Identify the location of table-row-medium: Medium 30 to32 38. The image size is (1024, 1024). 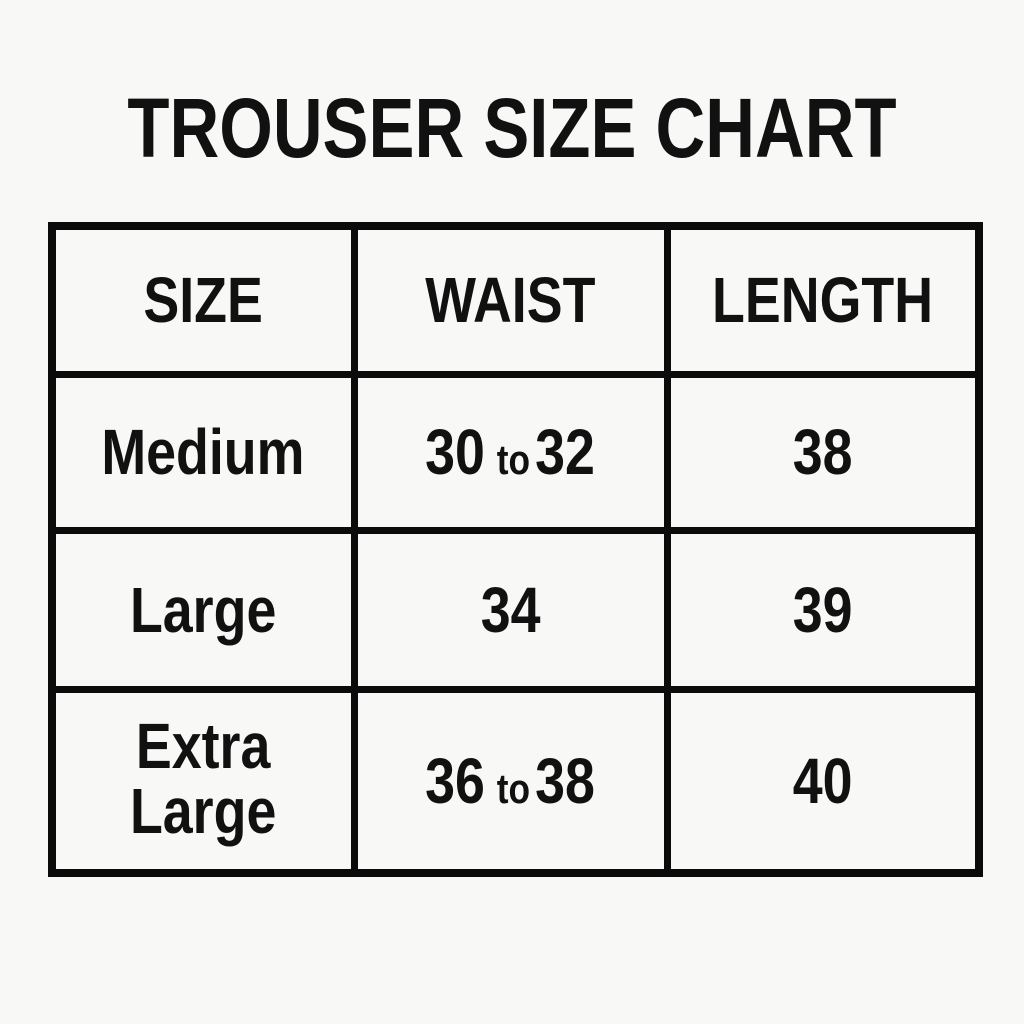
(515, 452).